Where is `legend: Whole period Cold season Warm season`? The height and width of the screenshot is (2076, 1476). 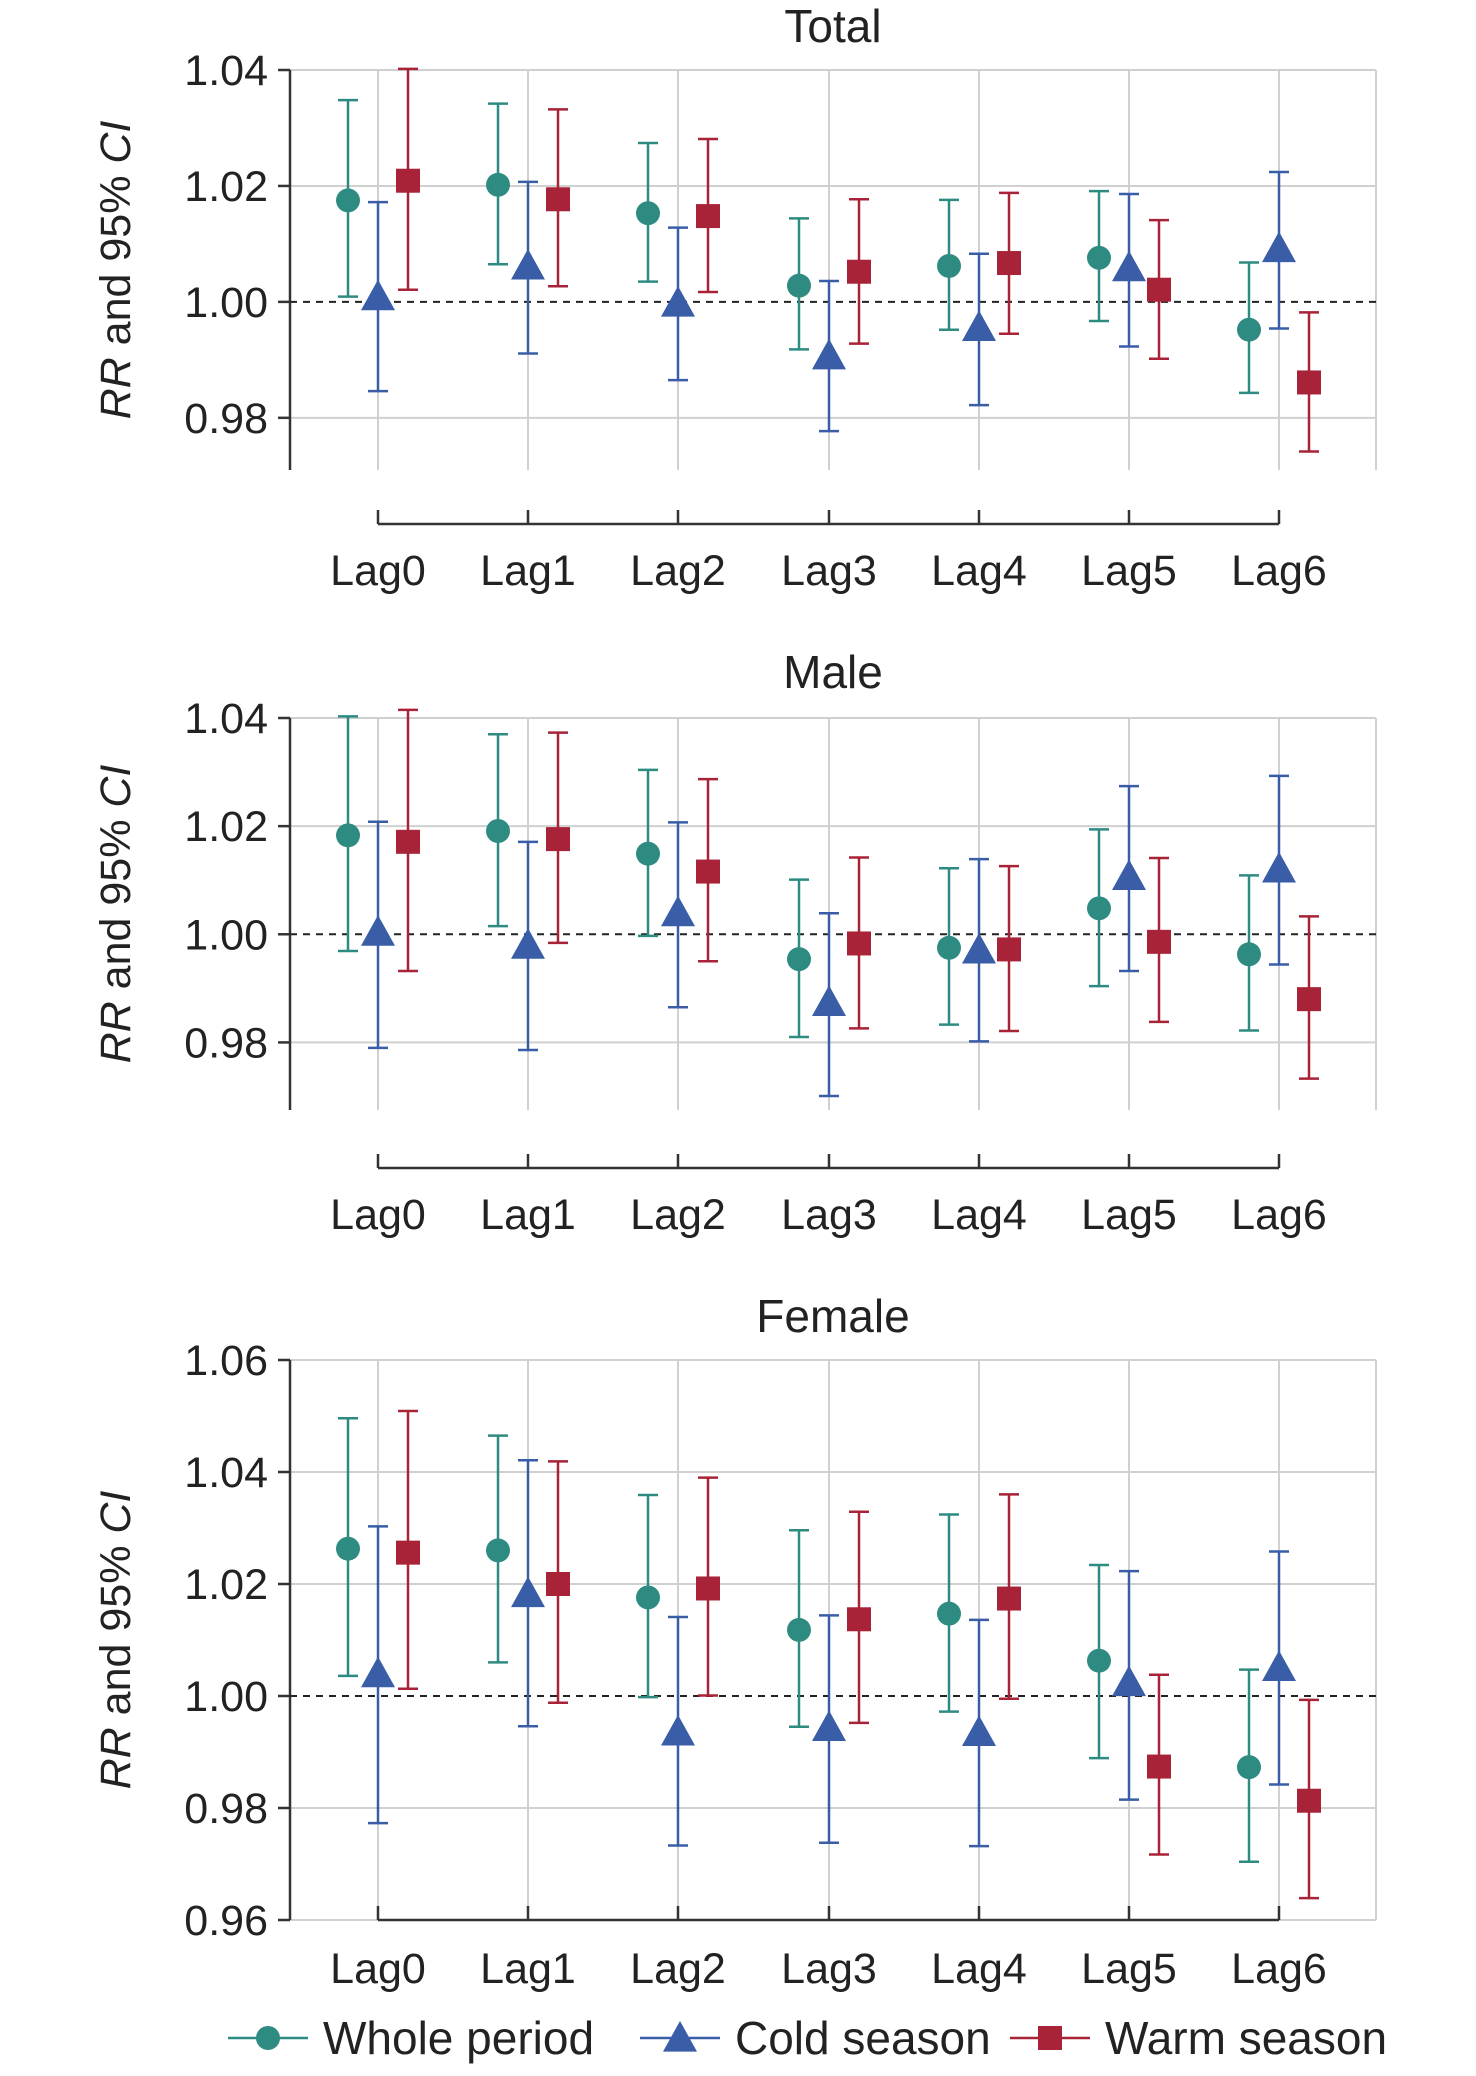 legend: Whole period Cold season Warm season is located at coordinates (807, 2038).